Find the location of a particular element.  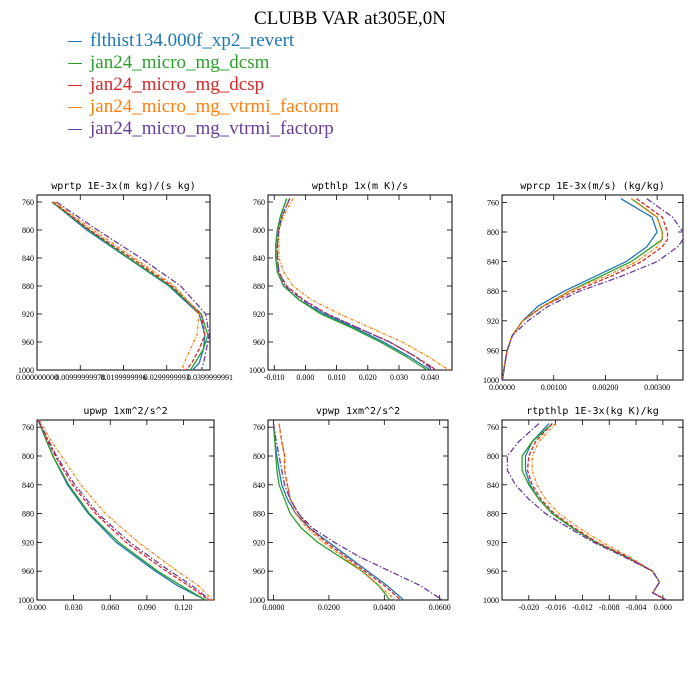

x-tick-label: 0.120 is located at coordinates (183, 607).